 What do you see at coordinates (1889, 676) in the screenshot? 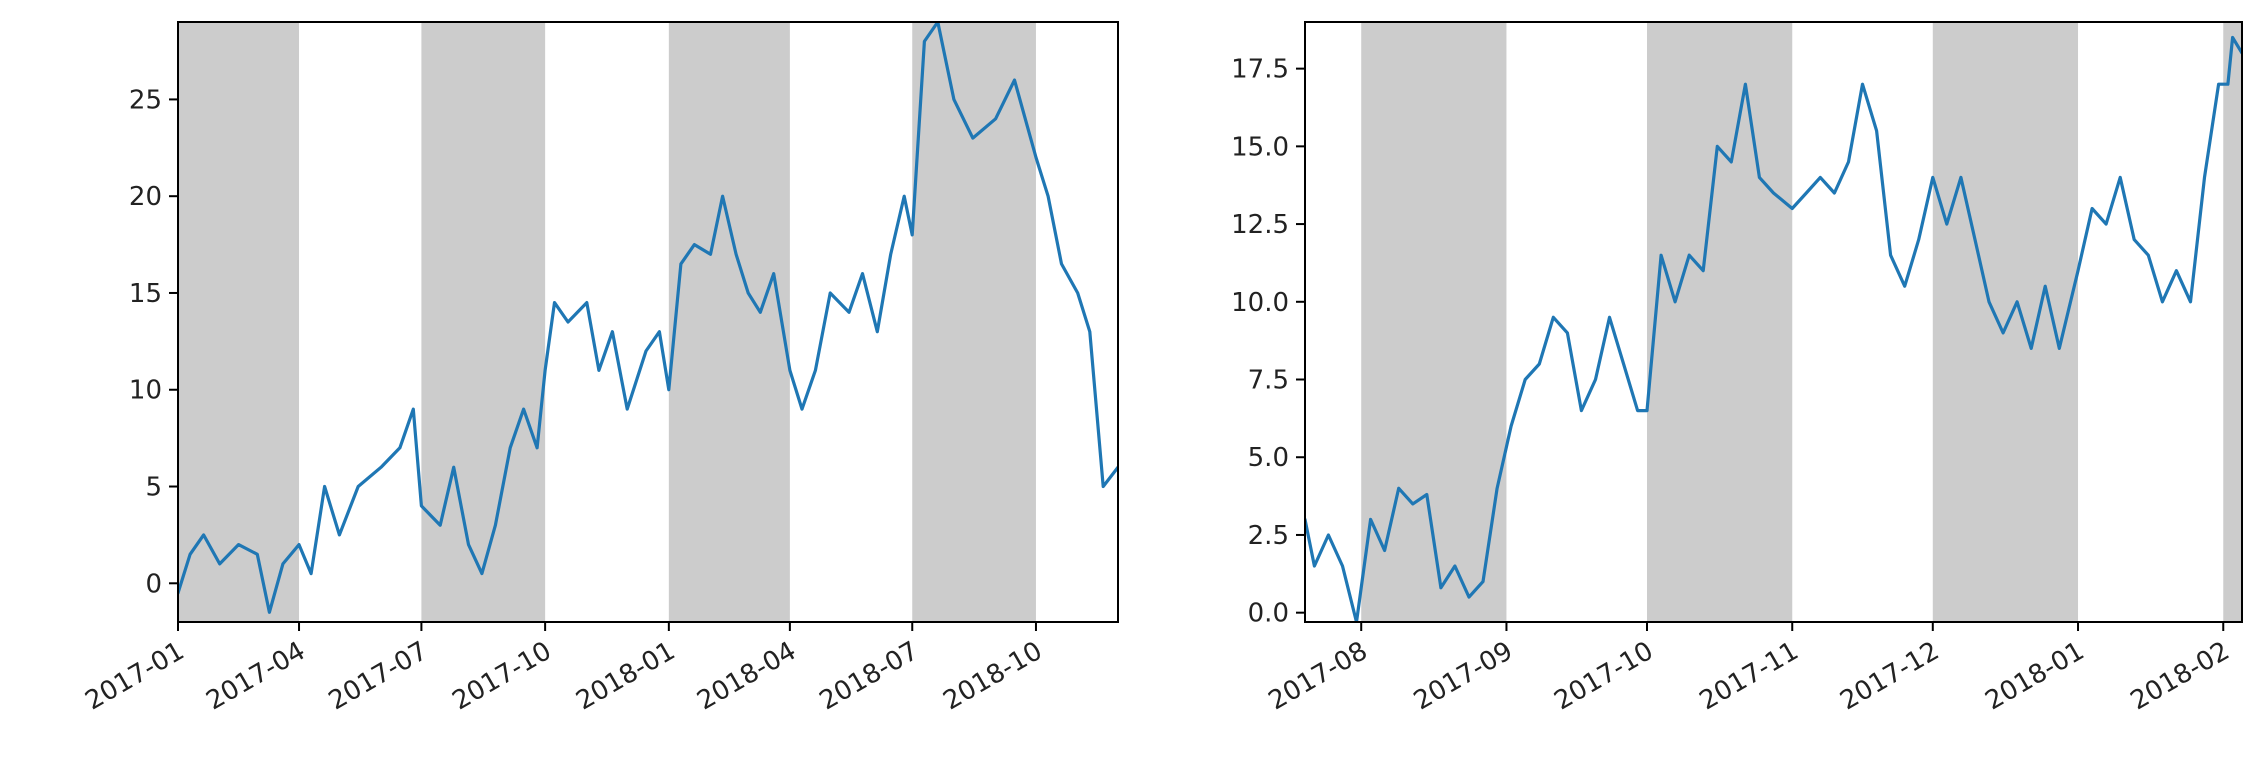
I see `x-tick-label: 2017-12` at bounding box center [1889, 676].